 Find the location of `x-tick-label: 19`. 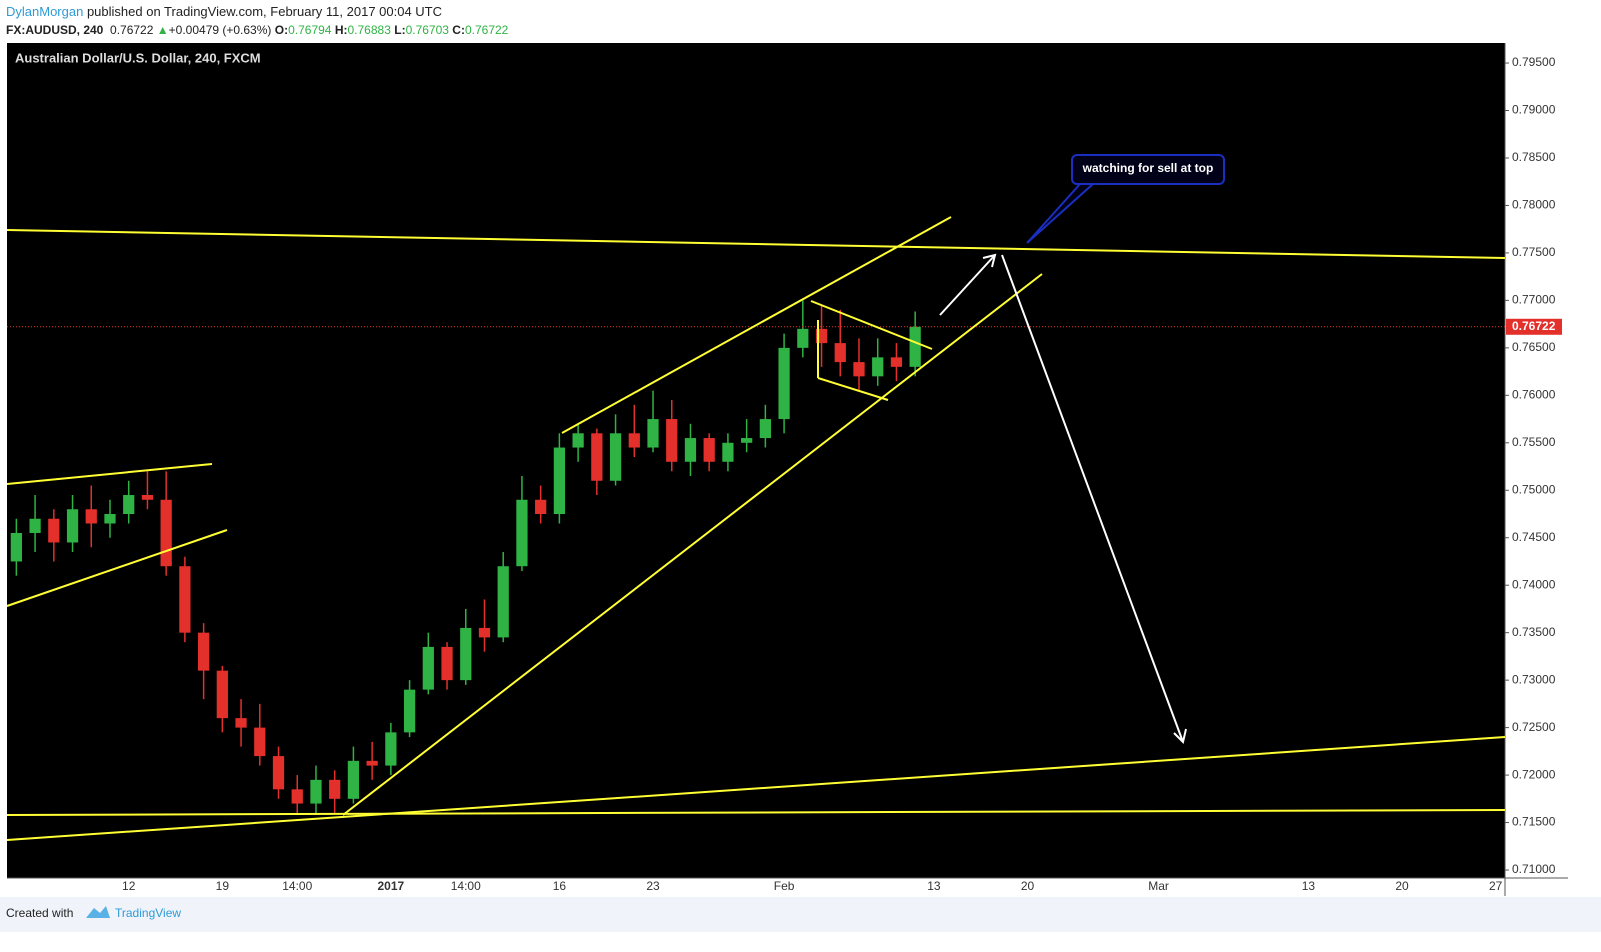

x-tick-label: 19 is located at coordinates (223, 886).